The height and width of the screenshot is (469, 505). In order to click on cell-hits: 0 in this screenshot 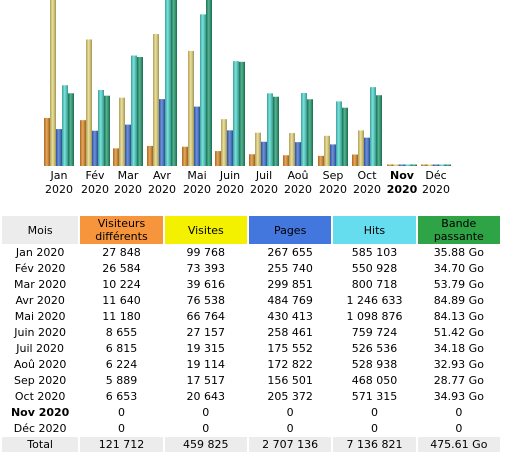, I will do `click(374, 412)`.